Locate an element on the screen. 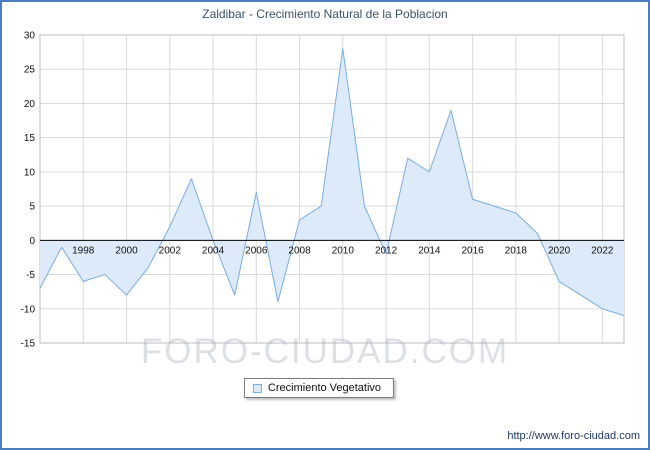 Image resolution: width=650 pixels, height=450 pixels. y-tick-label: 25 is located at coordinates (30, 70).